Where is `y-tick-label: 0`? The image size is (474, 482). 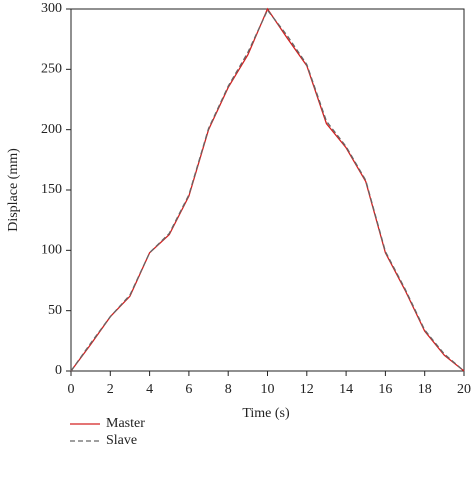 y-tick-label: 0 is located at coordinates (58, 370).